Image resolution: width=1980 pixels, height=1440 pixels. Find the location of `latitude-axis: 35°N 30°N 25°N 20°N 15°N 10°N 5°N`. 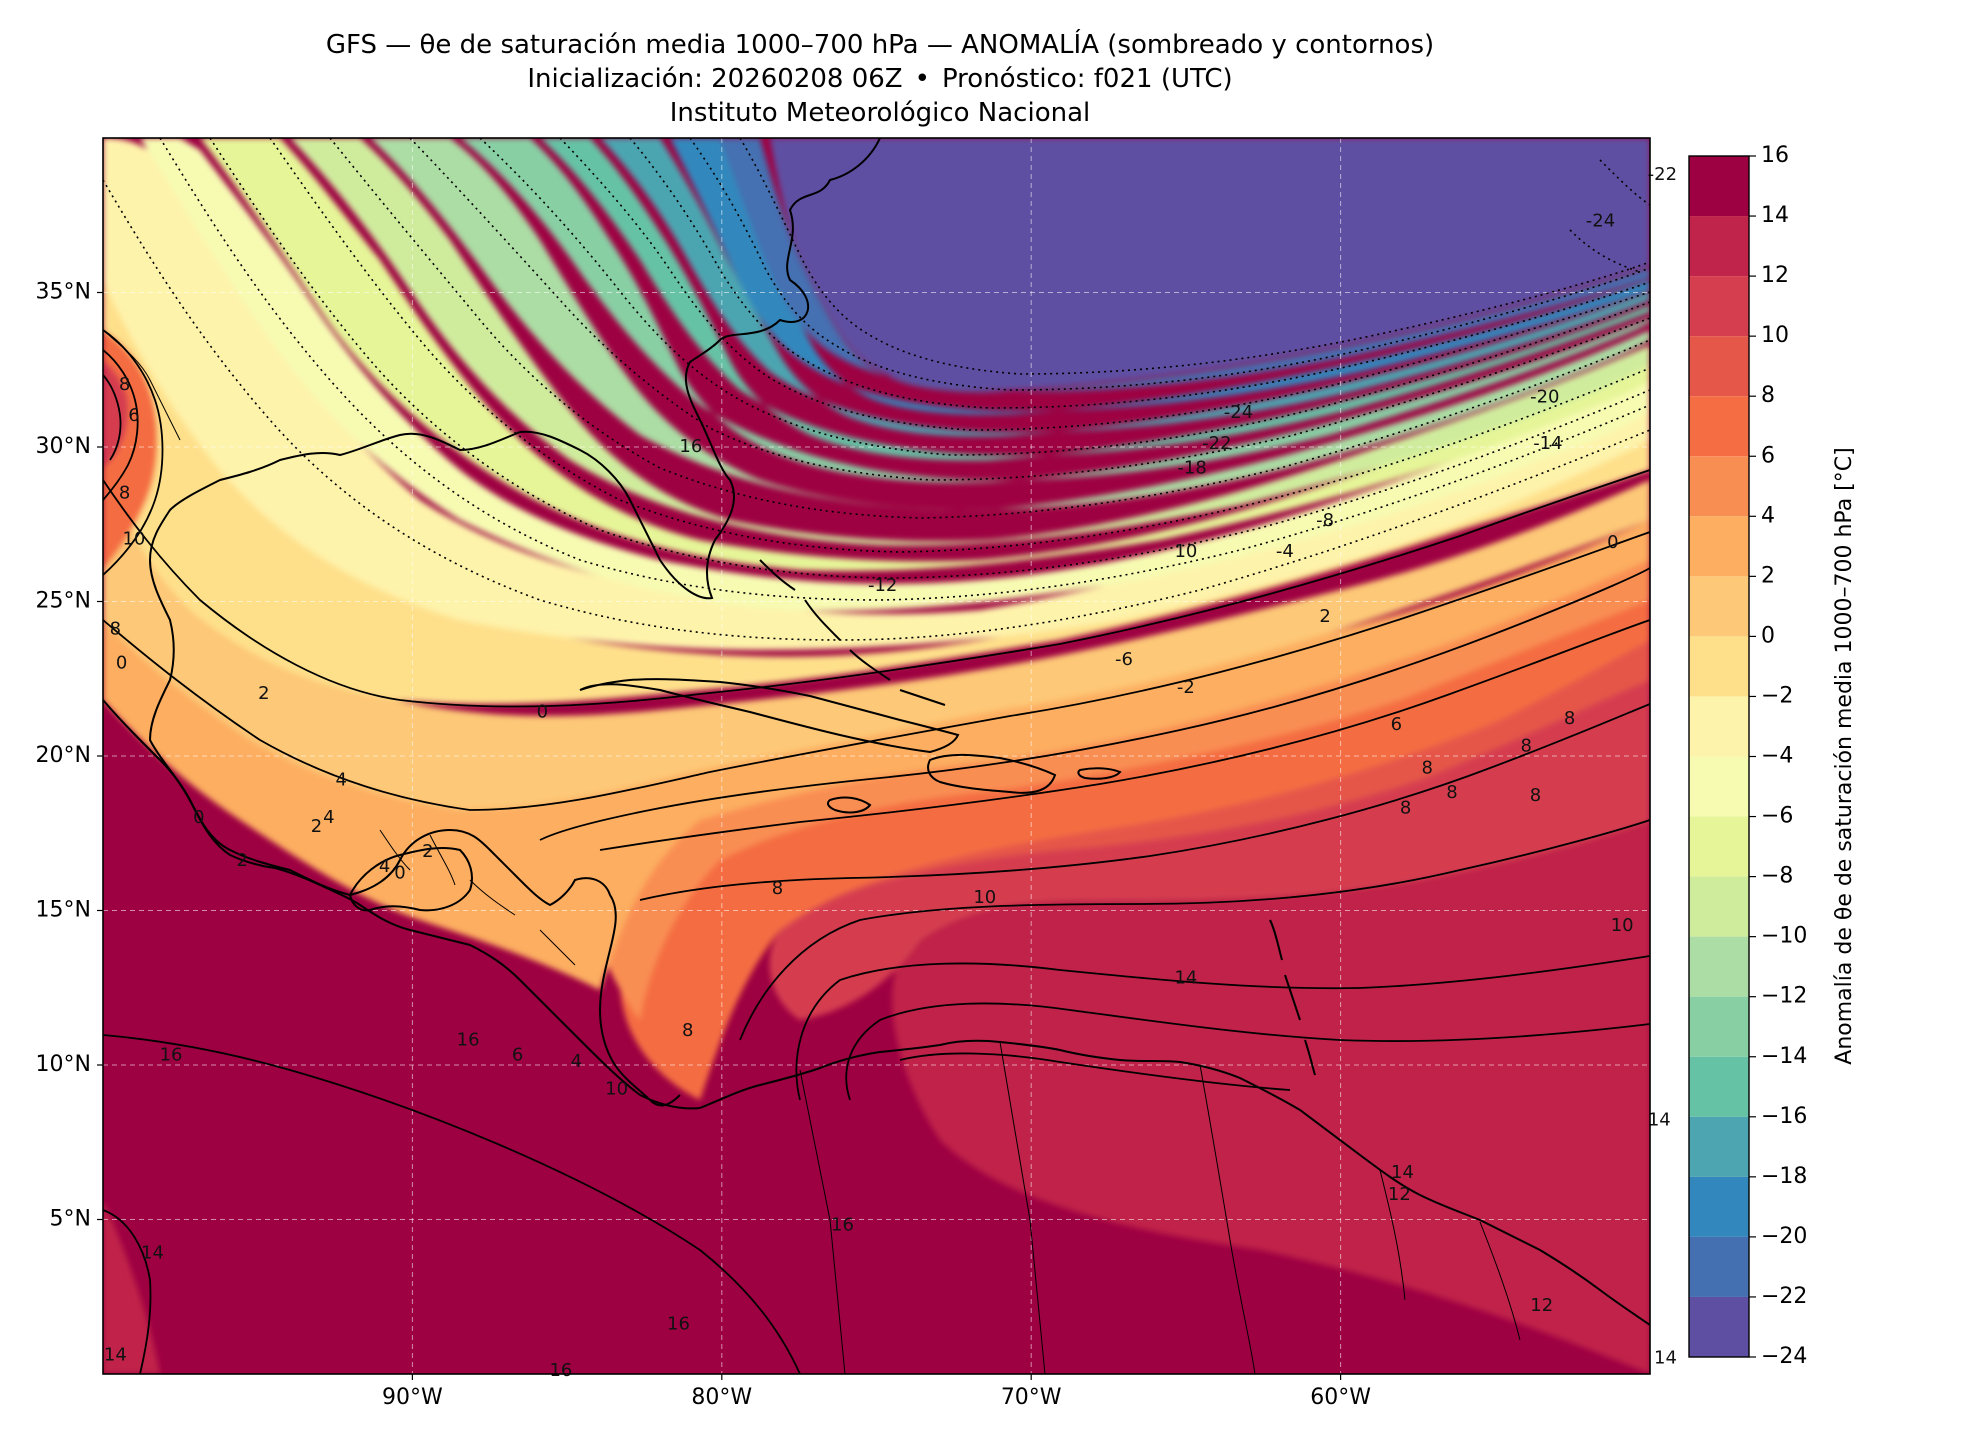

latitude-axis: 35°N 30°N 25°N 20°N 15°N 10°N 5°N is located at coordinates (69, 756).